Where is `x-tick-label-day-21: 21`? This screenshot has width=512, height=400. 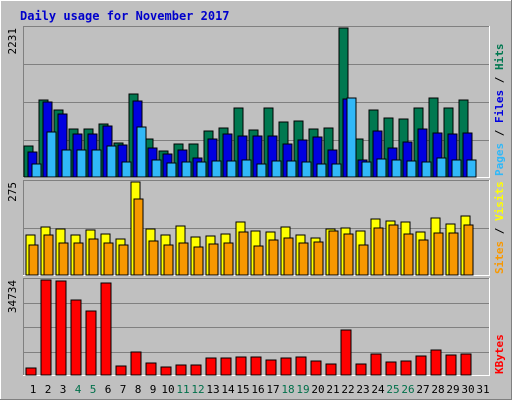 x-tick-label-day-21: 21 is located at coordinates (332, 389).